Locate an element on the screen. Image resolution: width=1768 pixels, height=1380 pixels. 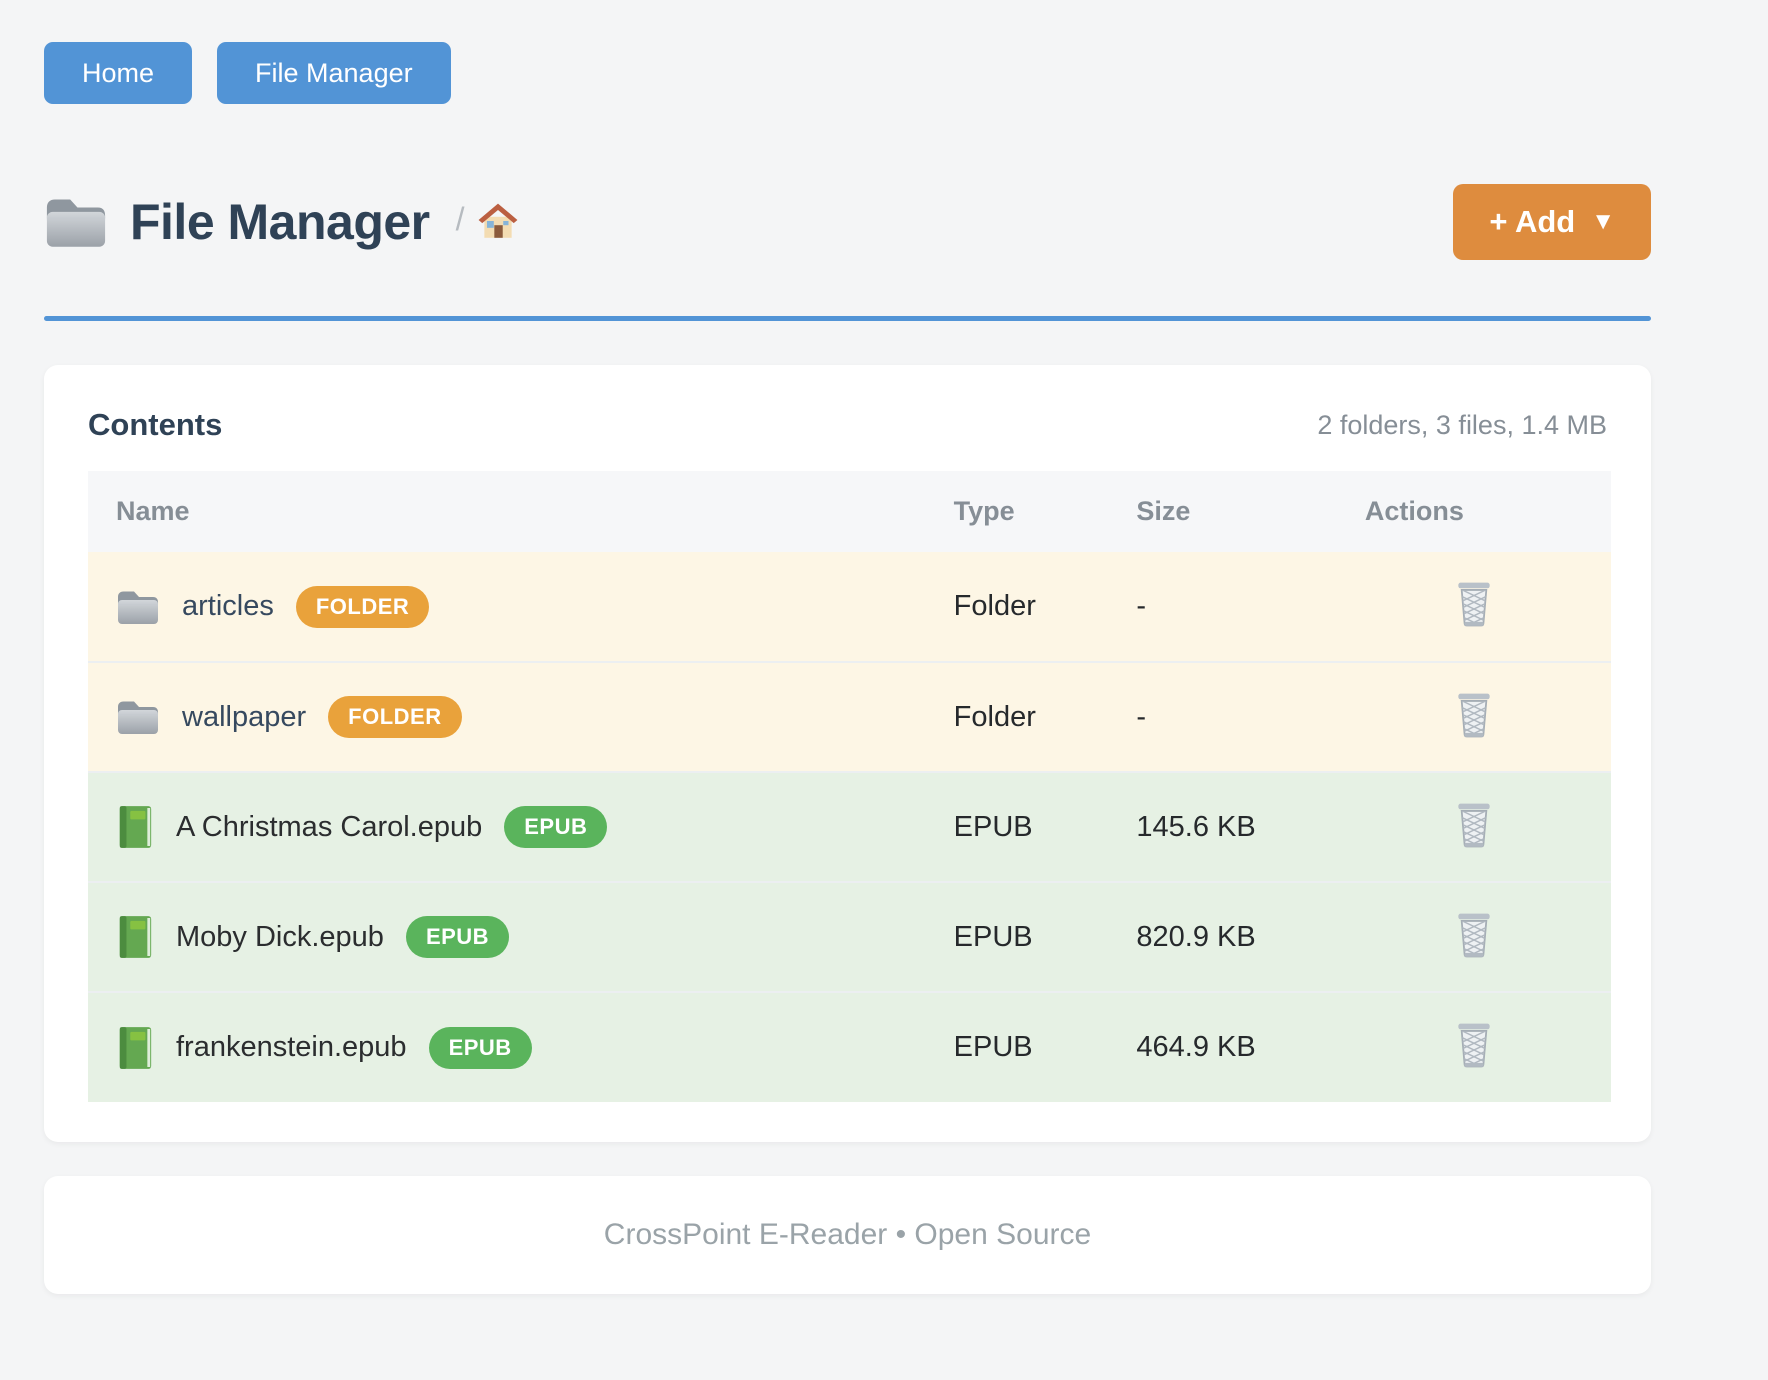
column-header-type: Type is located at coordinates (1017, 511).